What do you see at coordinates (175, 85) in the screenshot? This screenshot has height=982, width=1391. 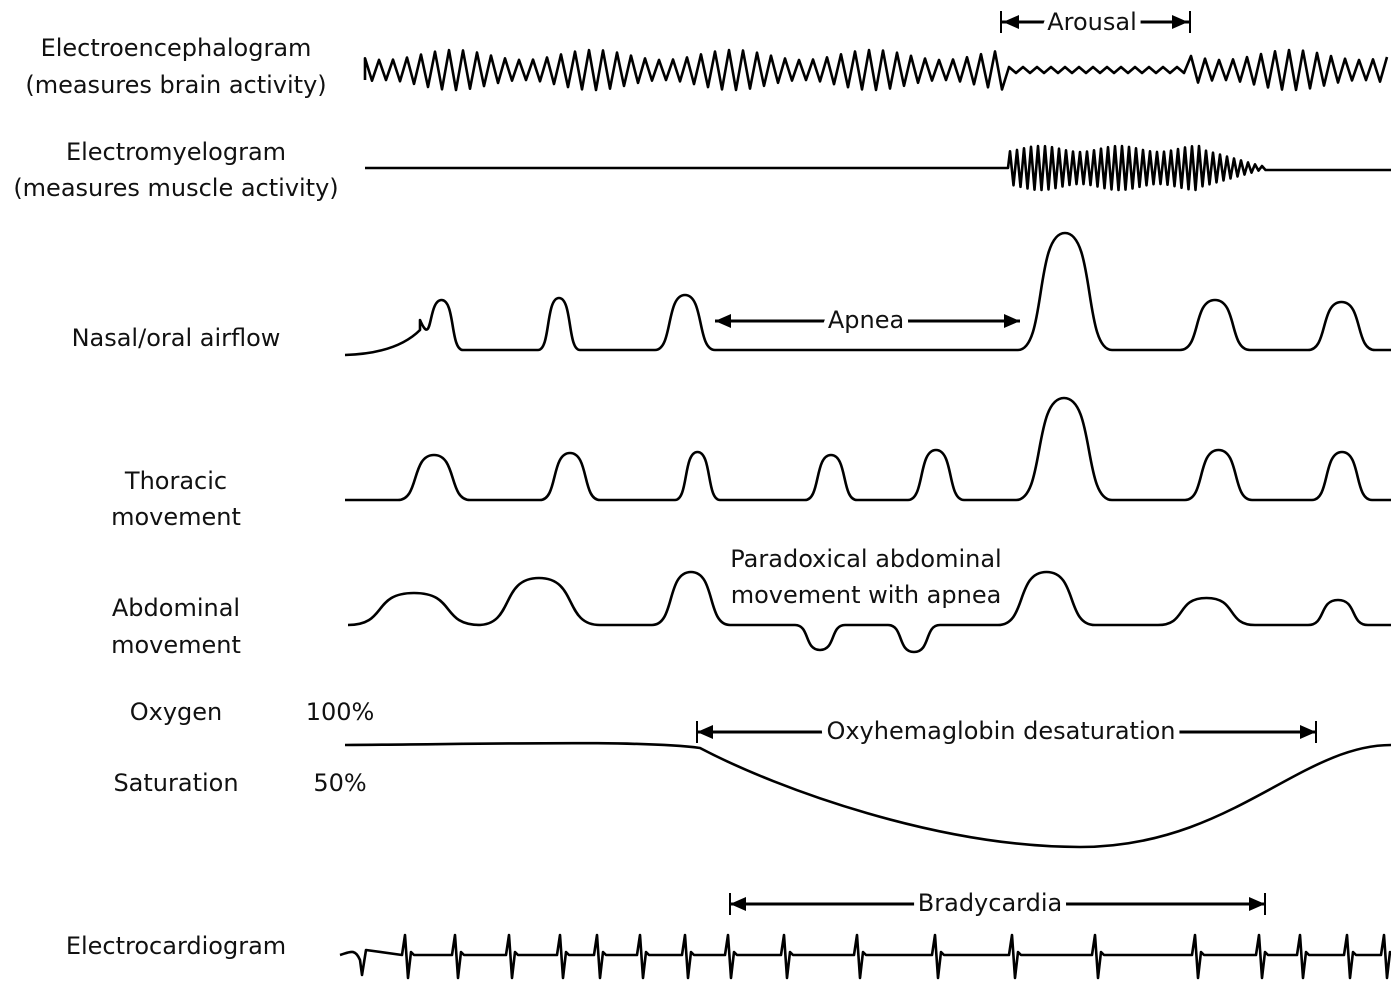 I see `channel-label: (measures brain activity)` at bounding box center [175, 85].